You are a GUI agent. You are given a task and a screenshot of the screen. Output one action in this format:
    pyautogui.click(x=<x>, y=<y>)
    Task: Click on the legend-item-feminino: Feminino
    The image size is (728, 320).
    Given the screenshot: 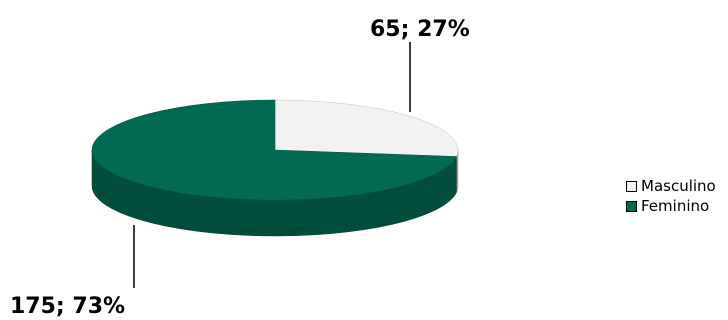 What is the action you would take?
    pyautogui.click(x=671, y=206)
    